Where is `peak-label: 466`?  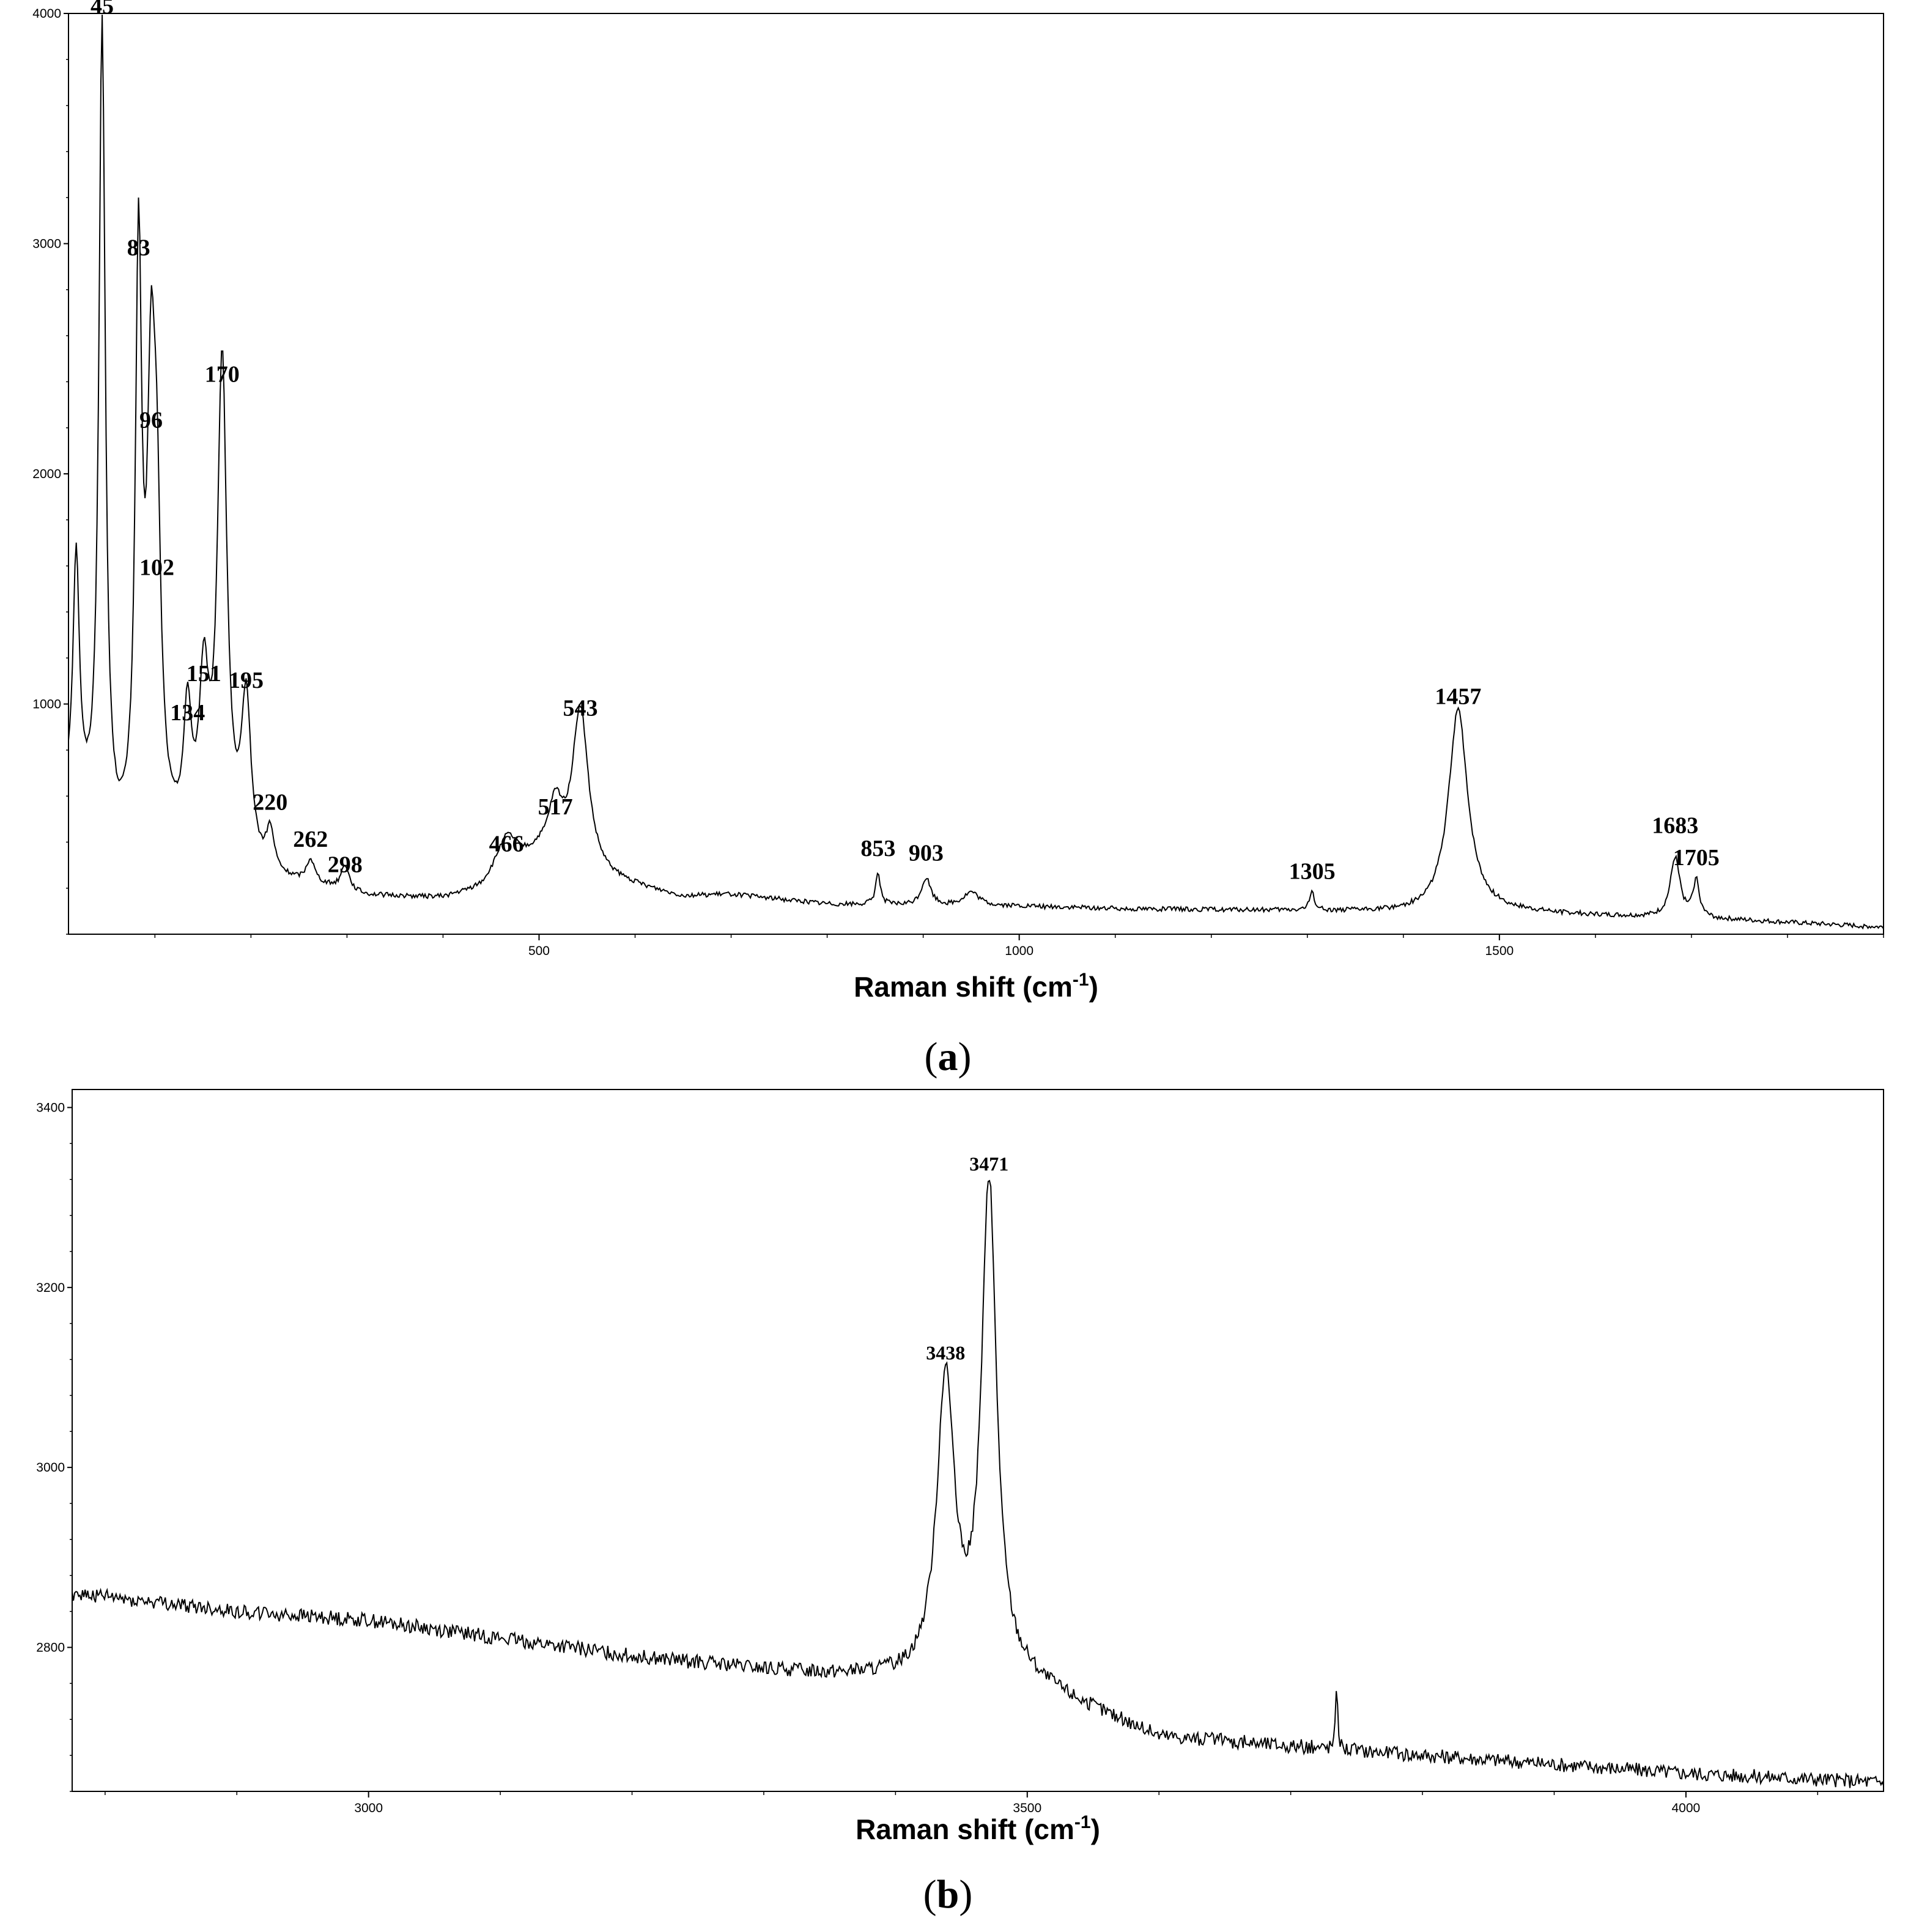 peak-label: 466 is located at coordinates (506, 844).